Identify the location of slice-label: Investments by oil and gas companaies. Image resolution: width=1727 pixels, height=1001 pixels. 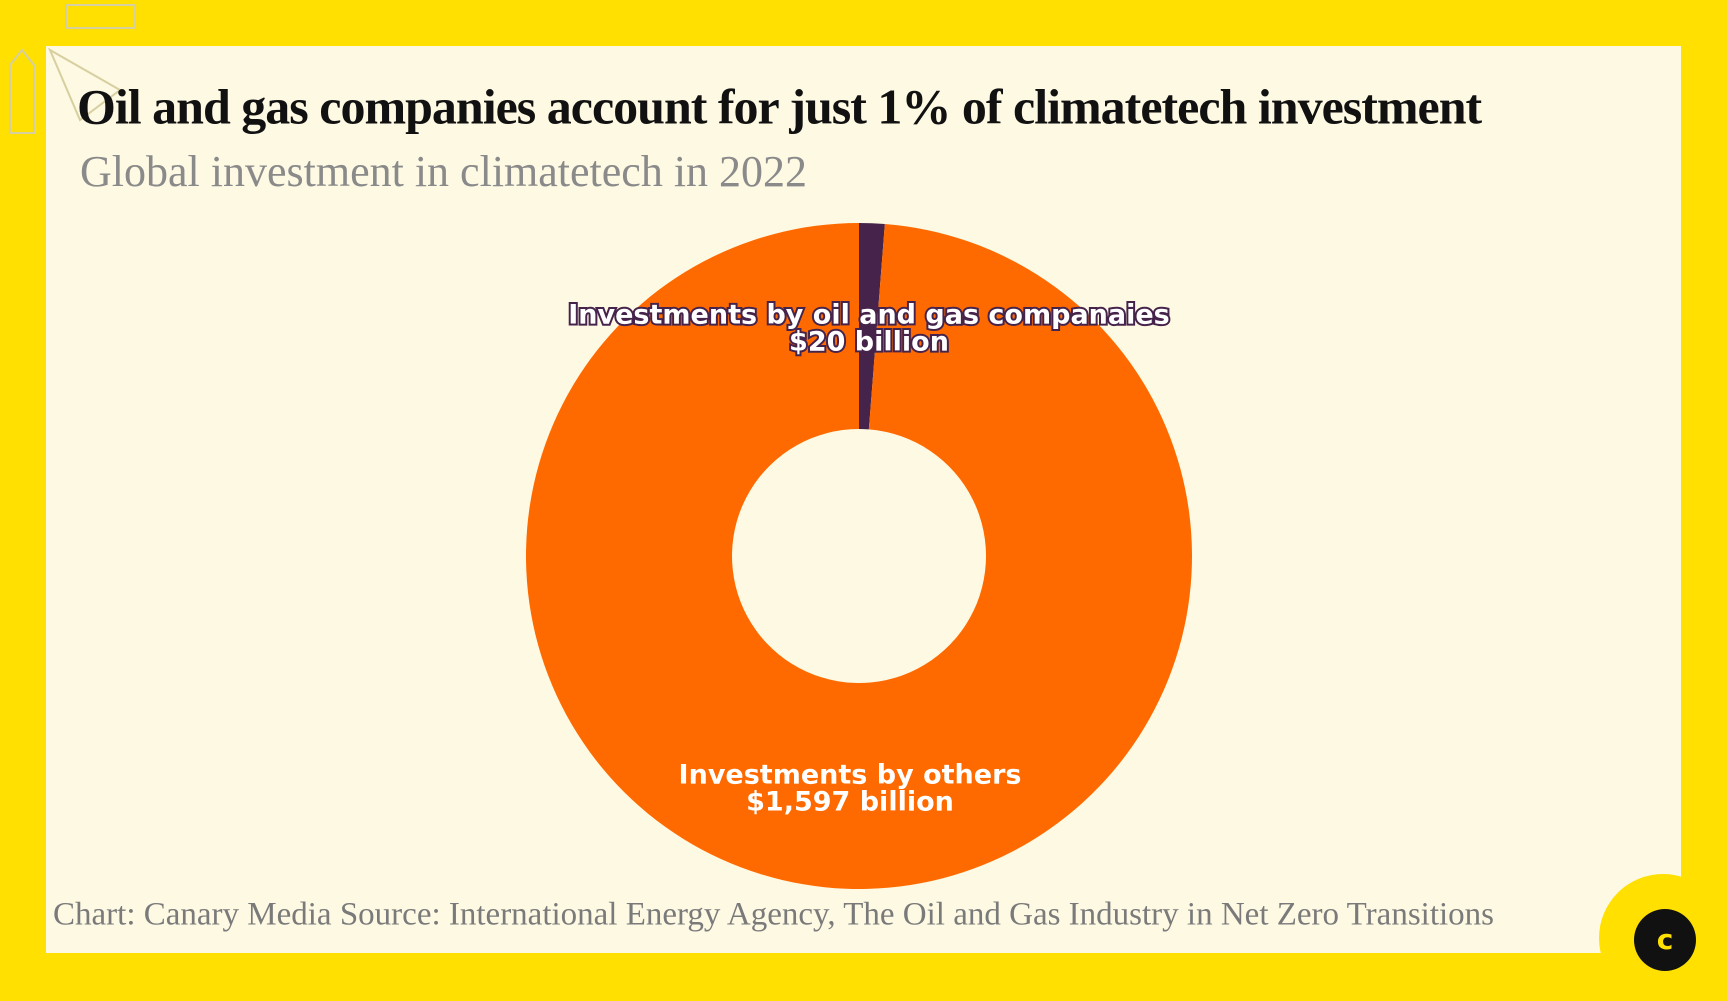
(869, 315).